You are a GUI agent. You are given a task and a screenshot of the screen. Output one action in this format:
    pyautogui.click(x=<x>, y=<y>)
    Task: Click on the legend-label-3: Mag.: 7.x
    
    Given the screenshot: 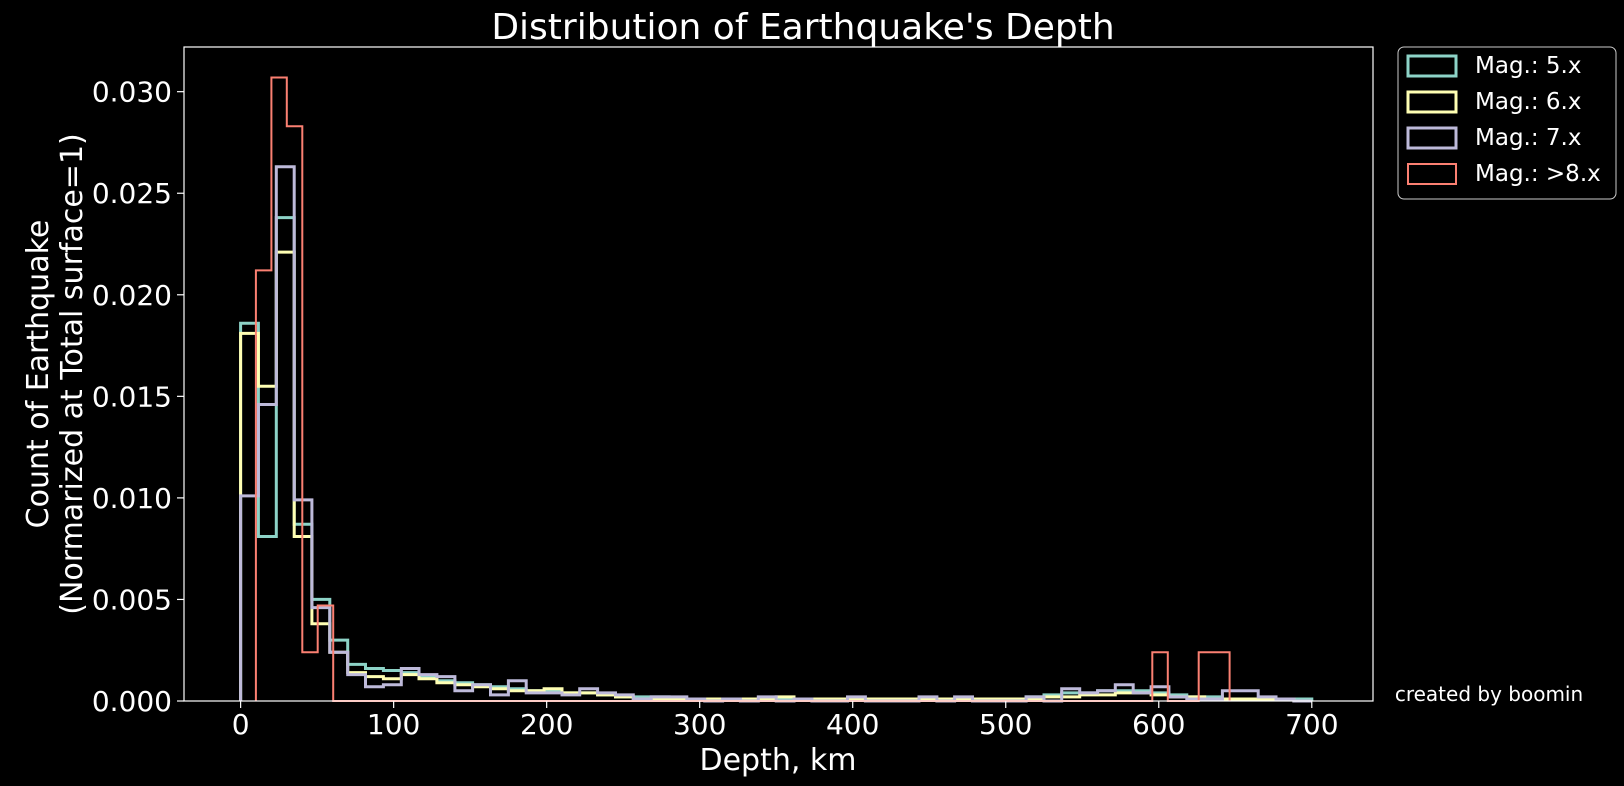 What is the action you would take?
    pyautogui.click(x=1528, y=138)
    